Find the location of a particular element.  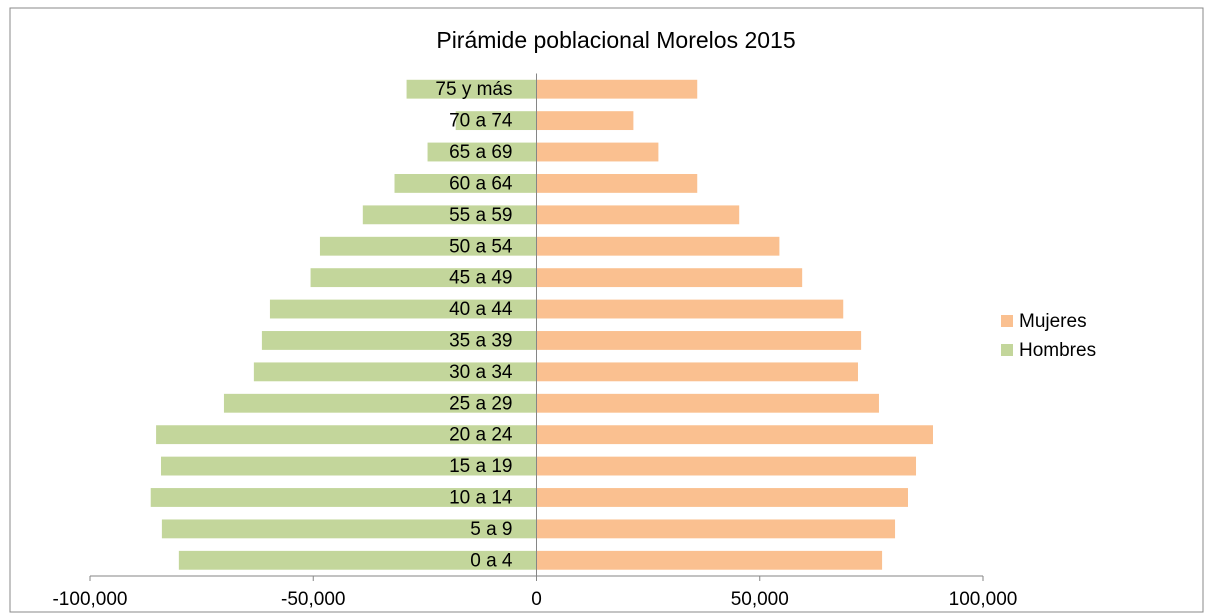

category-label: 40 a 44 is located at coordinates (481, 309).